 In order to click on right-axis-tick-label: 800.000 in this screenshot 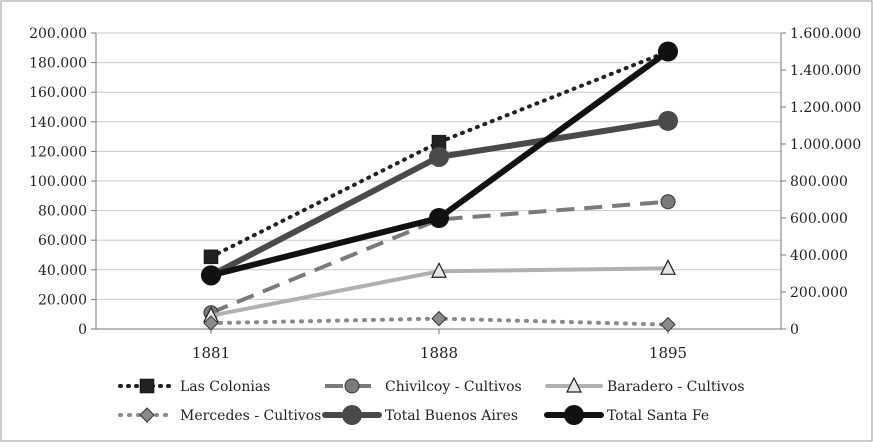, I will do `click(819, 182)`.